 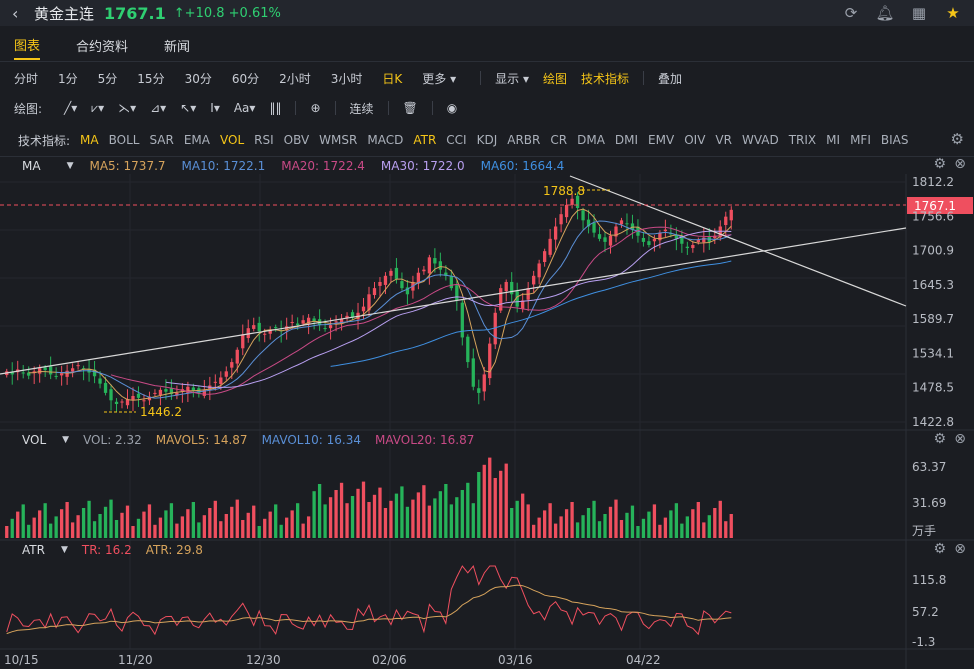 I want to click on indicator-wvad: WVAD, so click(x=760, y=140).